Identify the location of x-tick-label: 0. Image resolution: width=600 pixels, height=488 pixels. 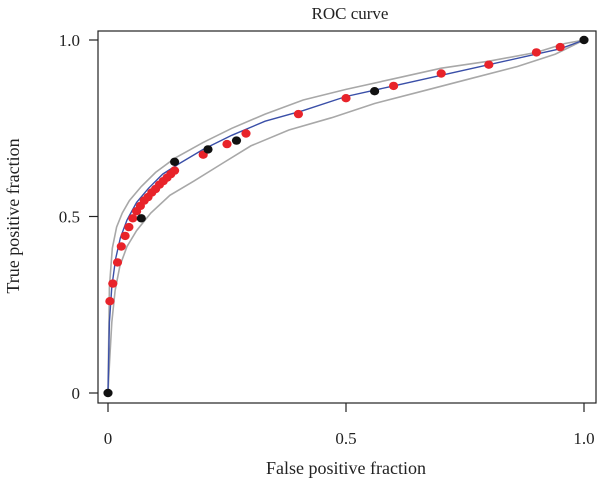
(108, 438).